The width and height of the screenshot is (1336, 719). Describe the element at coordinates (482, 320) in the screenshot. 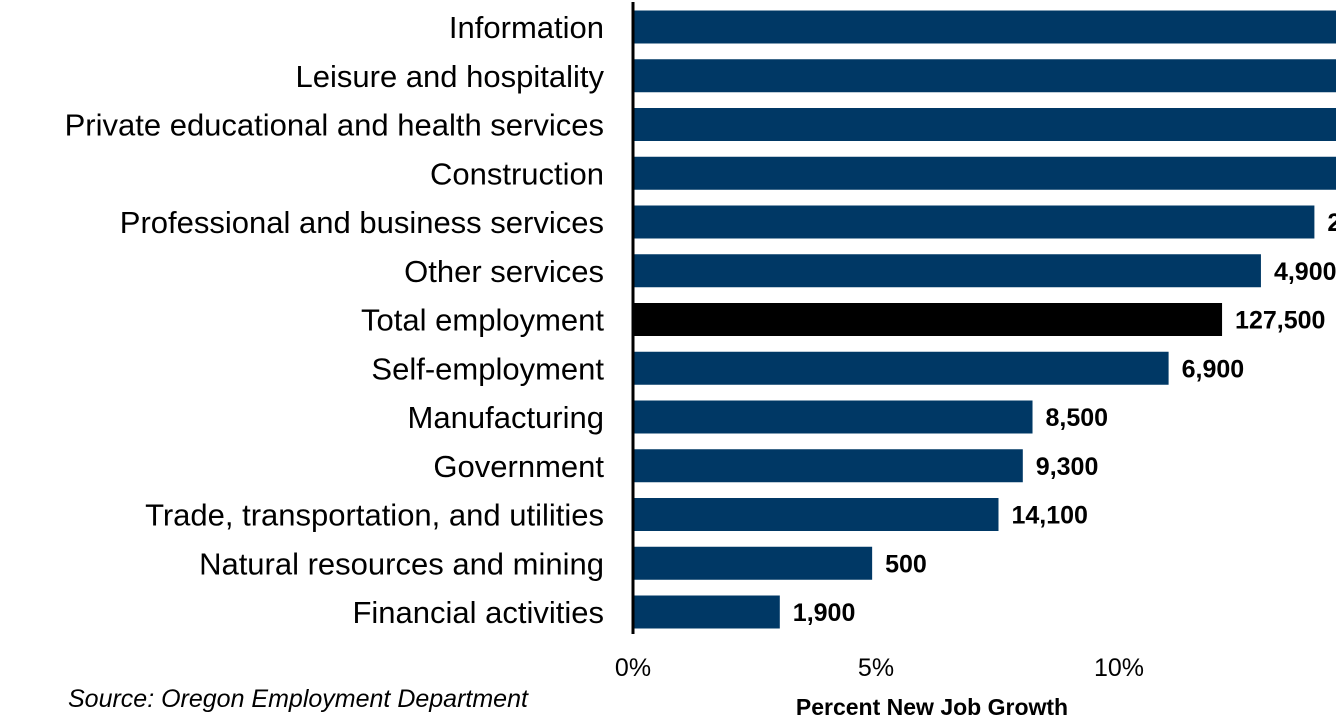

I see `category-label-total-employment: Total employment` at that location.